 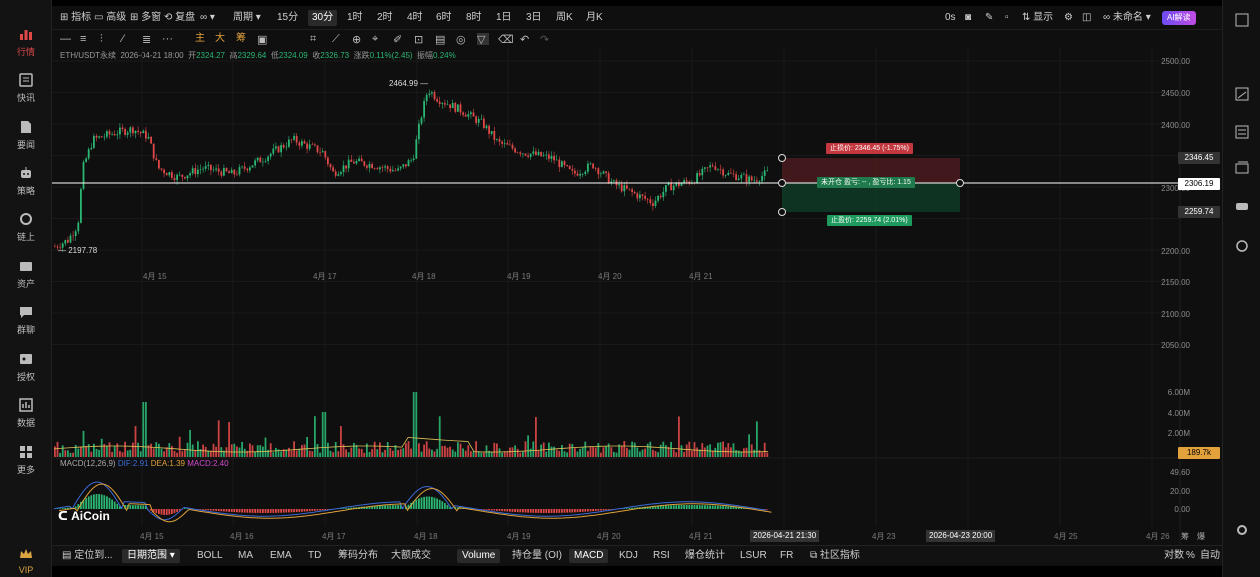 I want to click on advanced-button: ▭ 高级, so click(x=110, y=17).